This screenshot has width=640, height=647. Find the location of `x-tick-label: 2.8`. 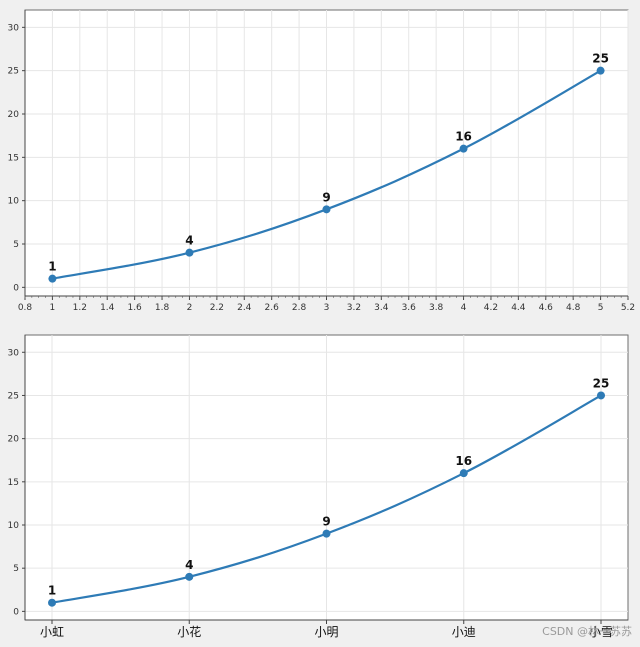

x-tick-label: 2.8 is located at coordinates (299, 308).